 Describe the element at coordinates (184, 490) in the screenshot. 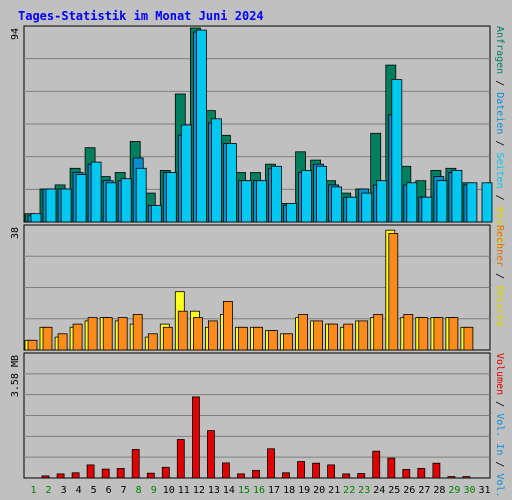

I see `x-tick-label: 11` at that location.